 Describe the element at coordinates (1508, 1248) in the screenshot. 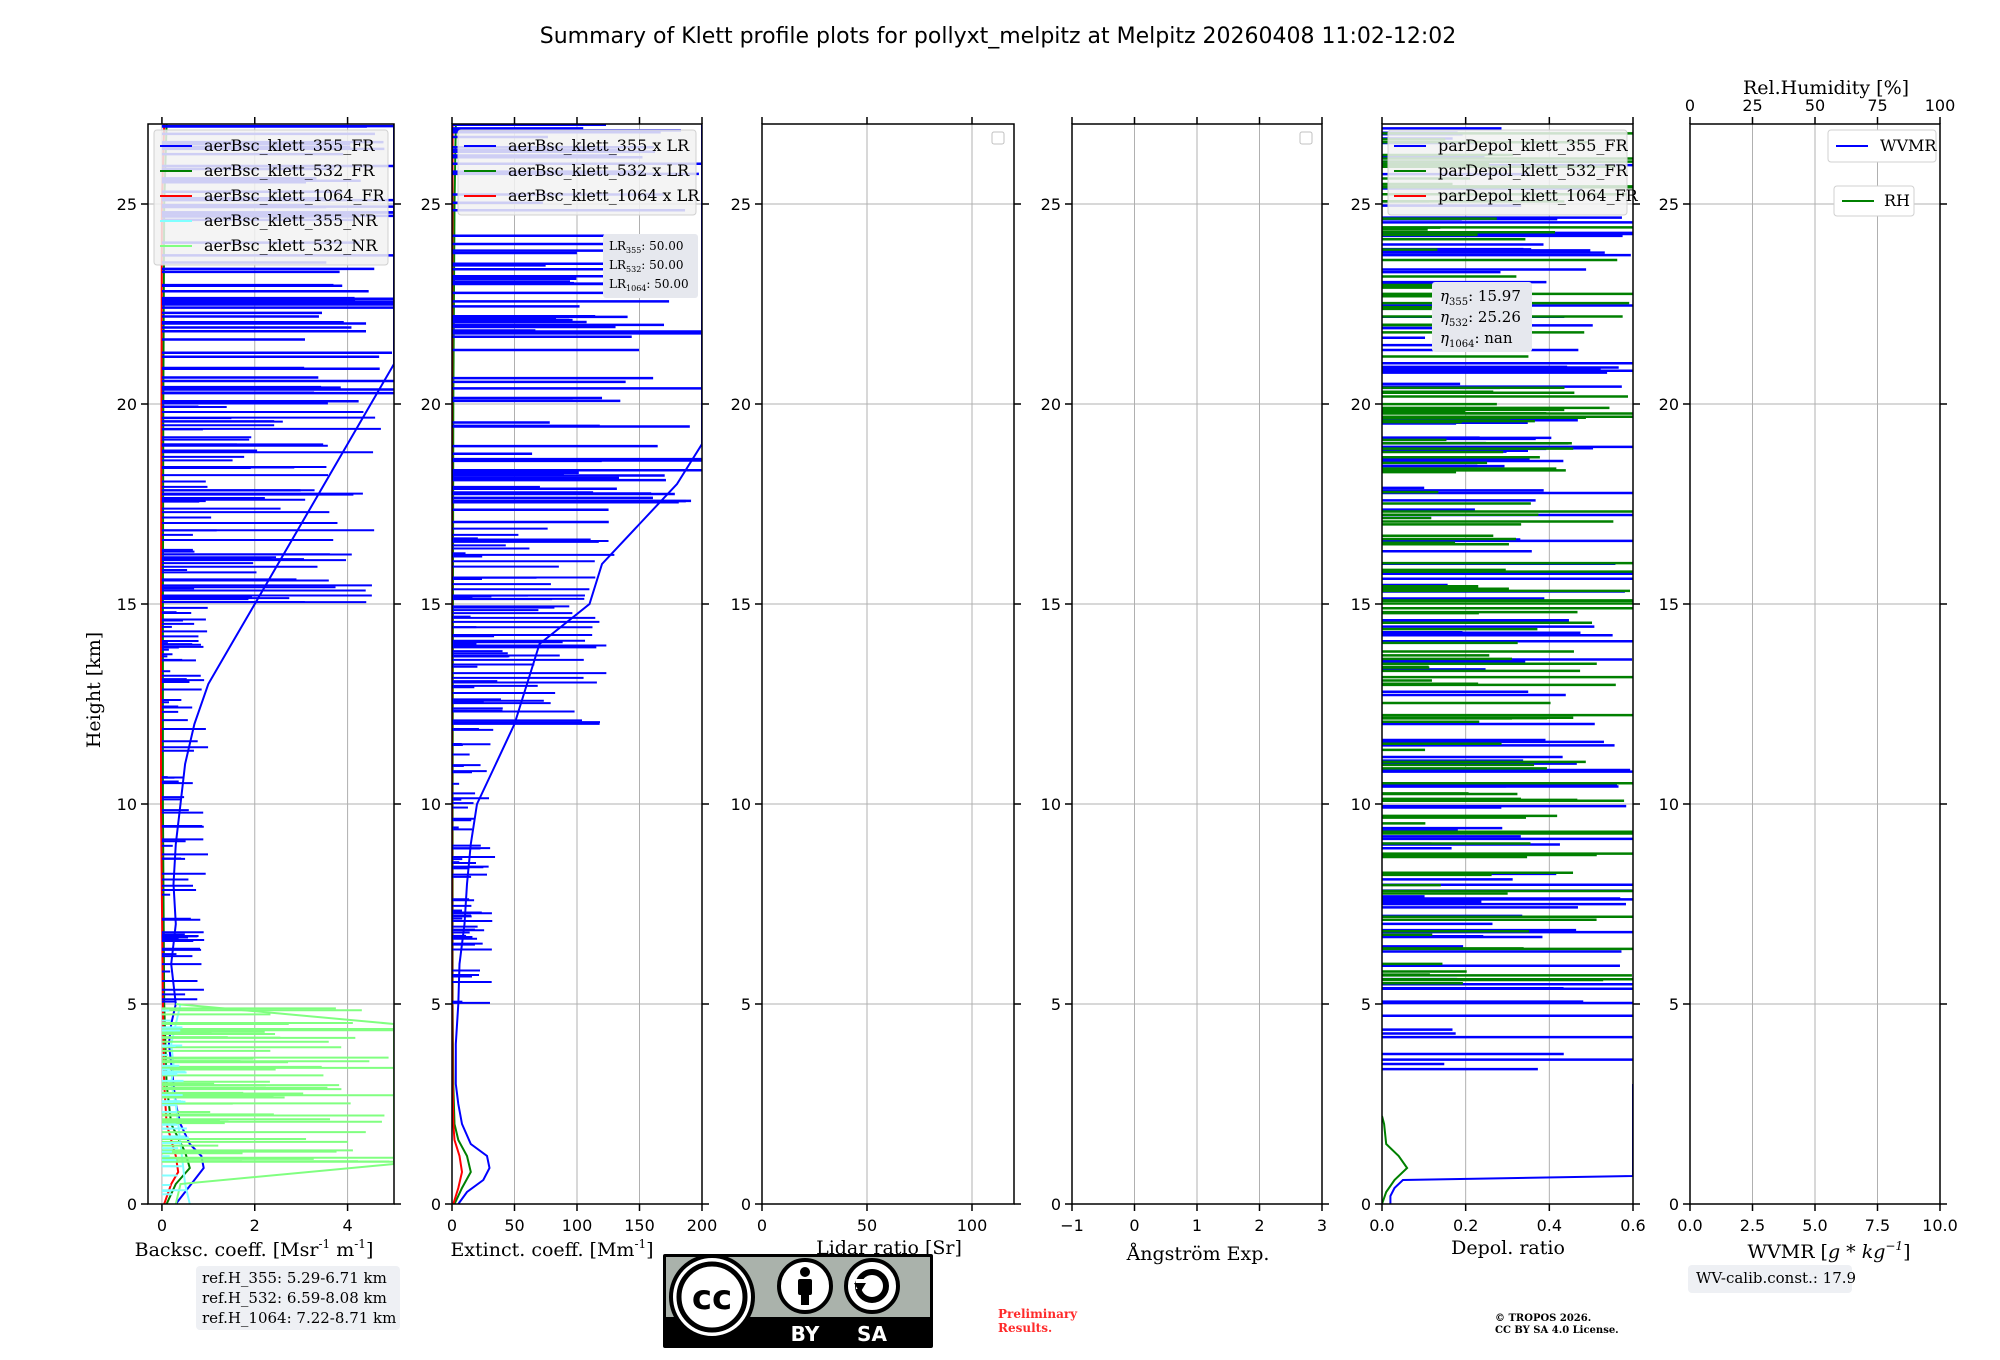

I see `depol-x-label: Depol. ratio` at that location.